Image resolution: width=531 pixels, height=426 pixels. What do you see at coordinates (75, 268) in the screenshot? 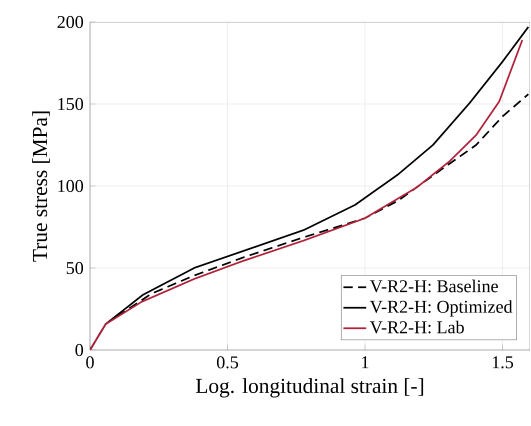
I see `y-tick-label: 50` at bounding box center [75, 268].